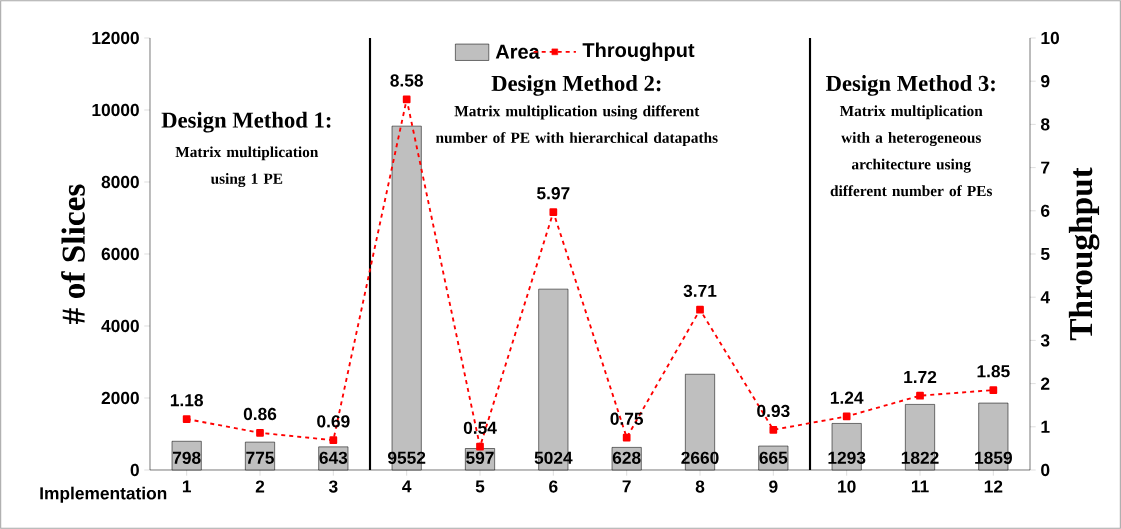 This screenshot has width=1121, height=529. I want to click on data-label: 2660, so click(700, 457).